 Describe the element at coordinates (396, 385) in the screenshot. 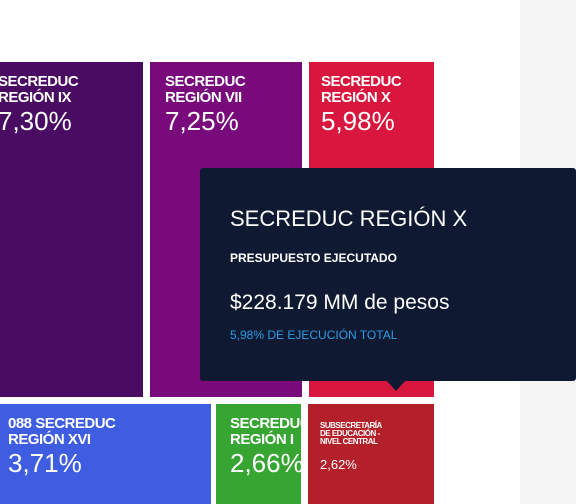

I see `tooltip-arrow` at that location.